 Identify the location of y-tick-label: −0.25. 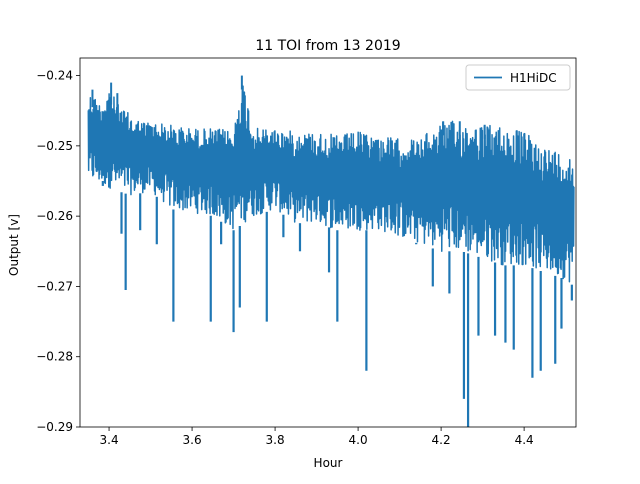
(54, 146).